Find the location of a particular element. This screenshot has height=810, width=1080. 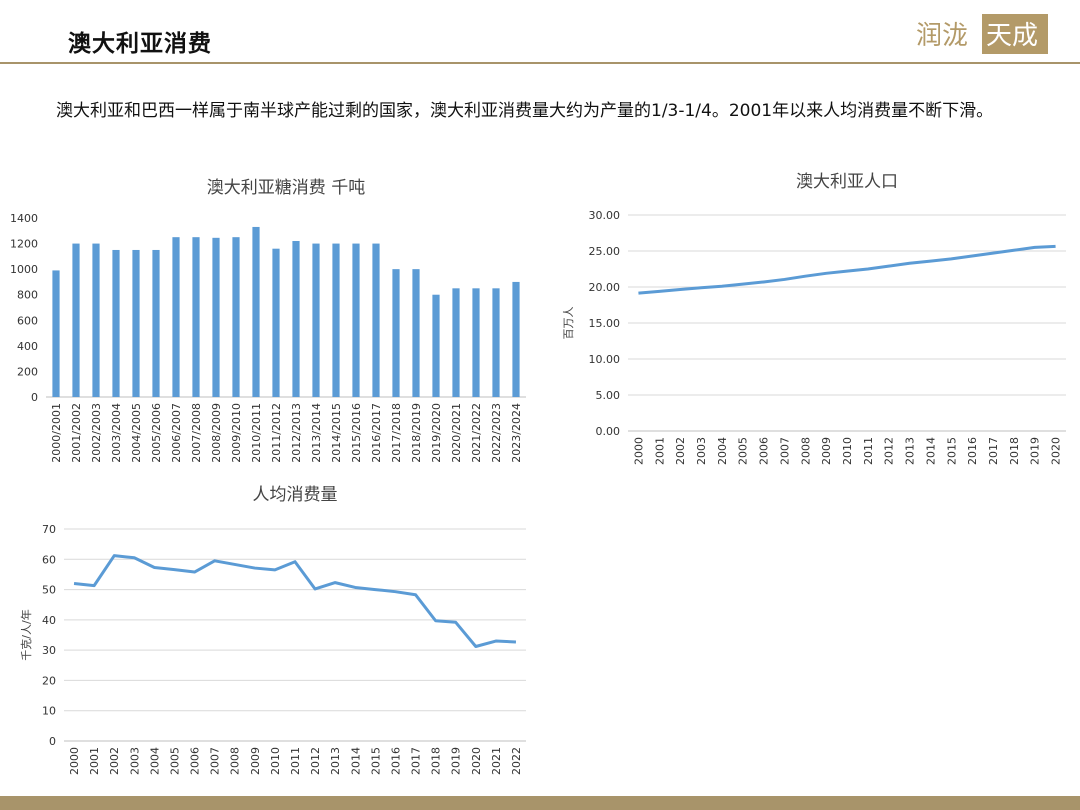

y-axis-label: 千克/人/年 is located at coordinates (26, 634).